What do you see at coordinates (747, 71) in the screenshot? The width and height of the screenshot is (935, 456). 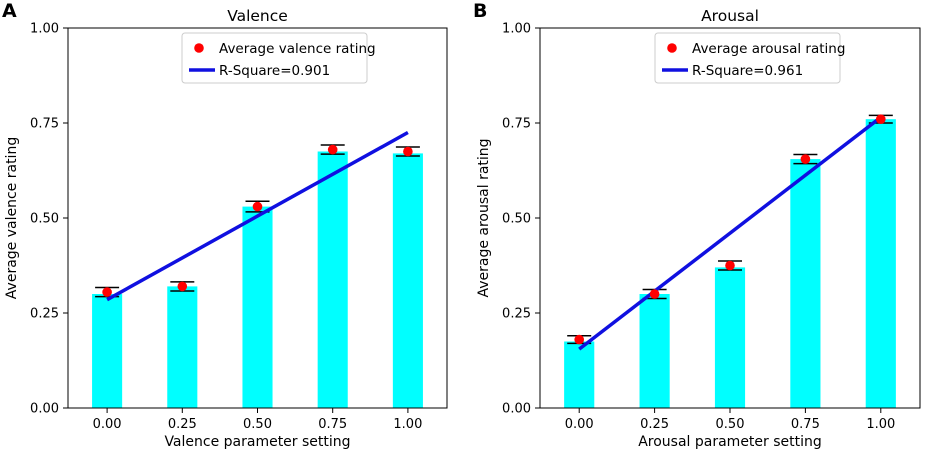 I see `legend-line-label: R-Square=0.961` at bounding box center [747, 71].